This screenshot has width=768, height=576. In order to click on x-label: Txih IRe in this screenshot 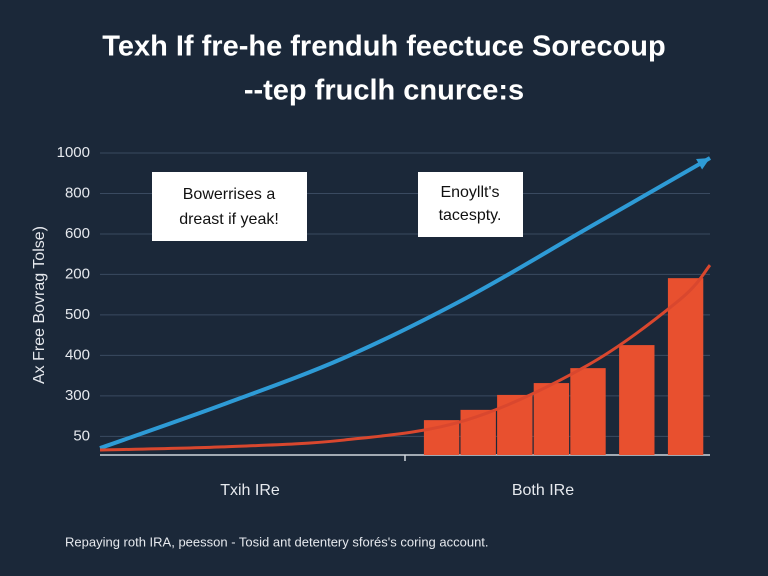, I will do `click(250, 490)`.